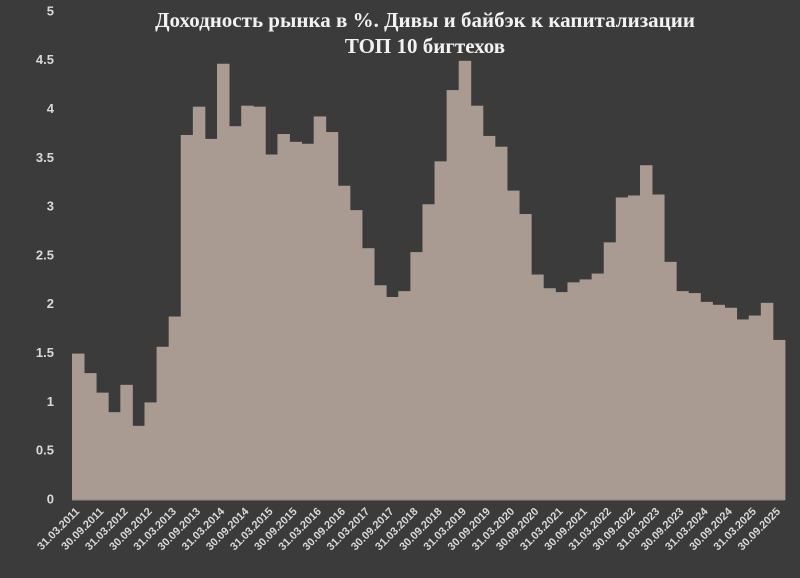 This screenshot has width=800, height=578. What do you see at coordinates (45, 450) in the screenshot?
I see `y-tick-label: 0.5` at bounding box center [45, 450].